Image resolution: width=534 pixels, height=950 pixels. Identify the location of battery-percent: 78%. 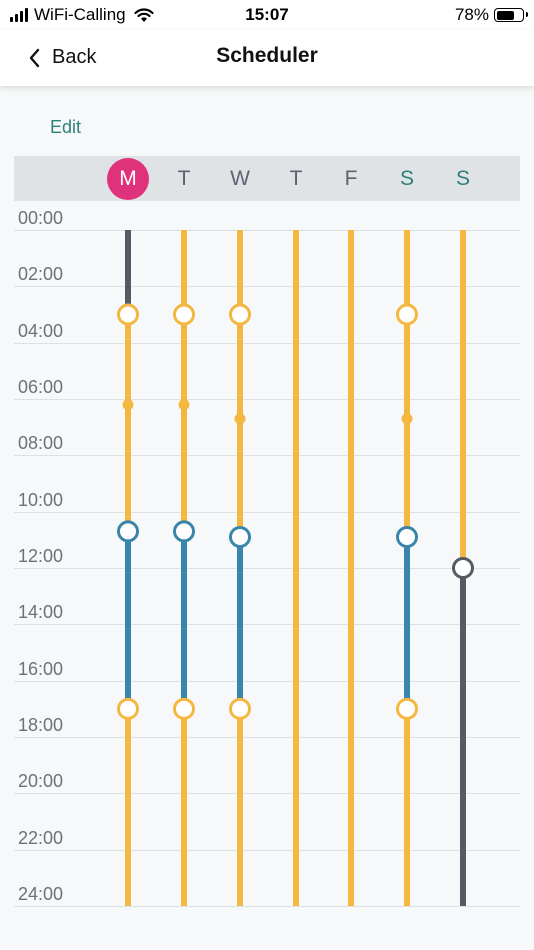
(471, 14).